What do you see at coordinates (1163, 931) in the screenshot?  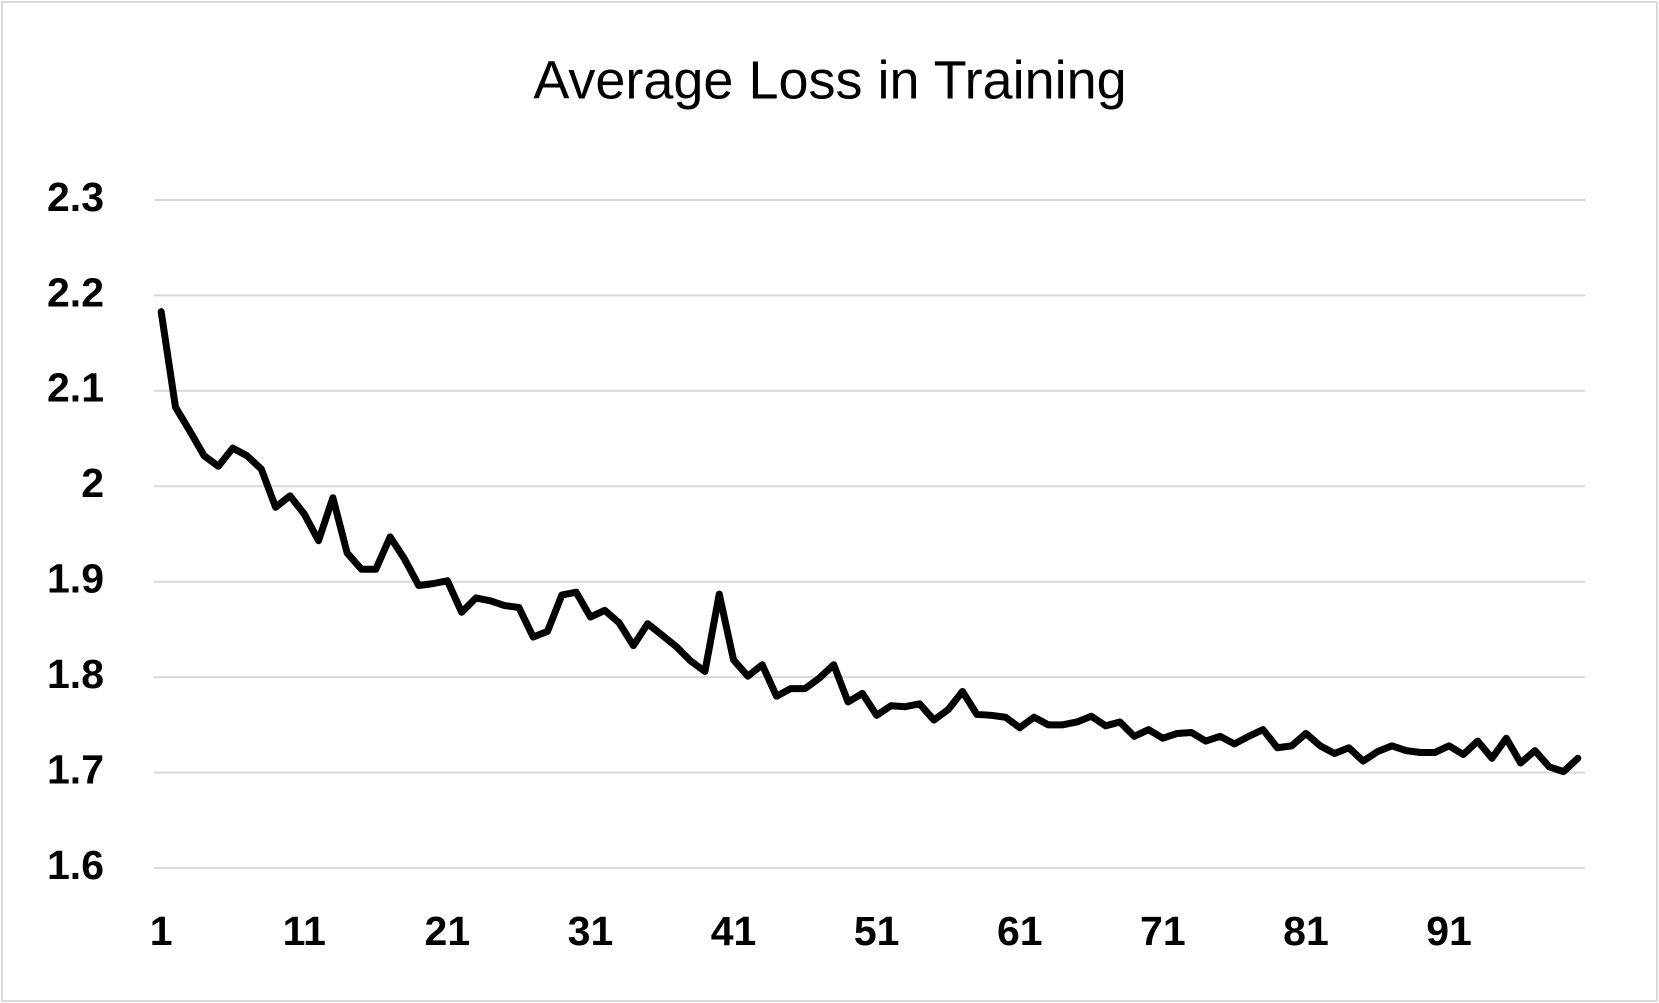 I see `x-tick-label: 71` at bounding box center [1163, 931].